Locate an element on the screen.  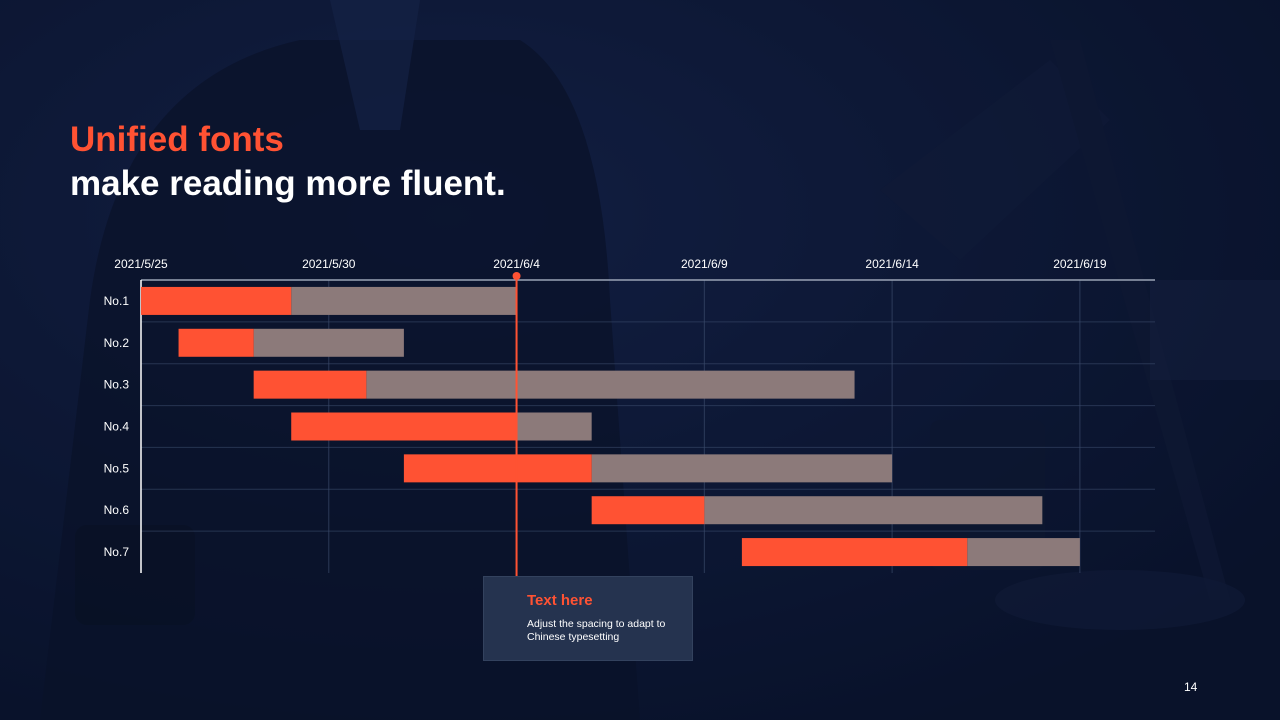
x-tick-label: 2021/6/9 is located at coordinates (704, 264).